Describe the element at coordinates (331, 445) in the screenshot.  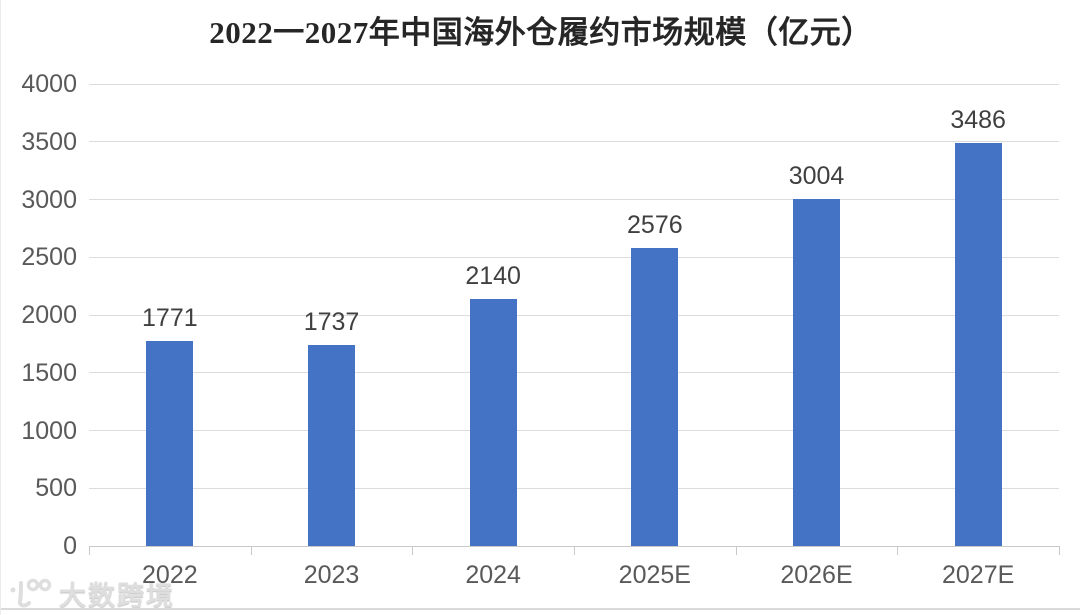
I see `bar-2023` at that location.